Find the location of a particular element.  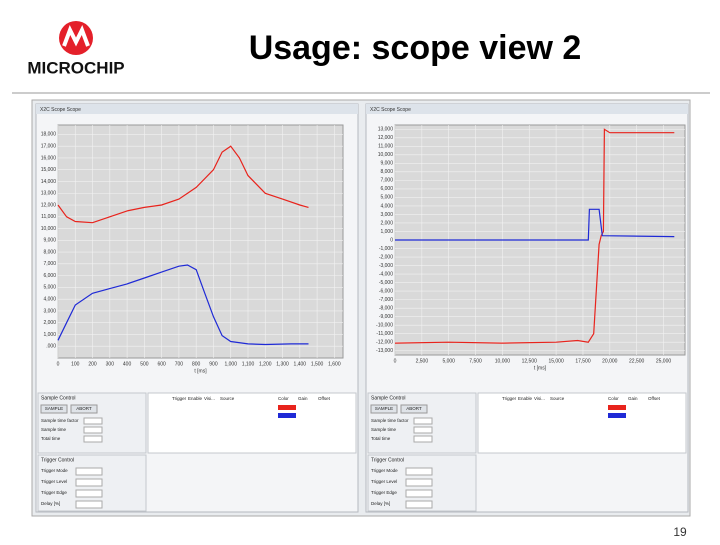

y-tick-label: 3,000 is located at coordinates (49, 311).